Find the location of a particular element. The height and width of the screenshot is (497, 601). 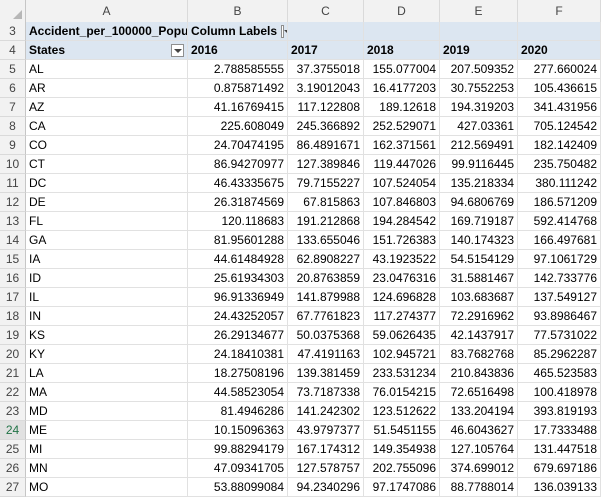

row-header: 8 is located at coordinates (13, 126).